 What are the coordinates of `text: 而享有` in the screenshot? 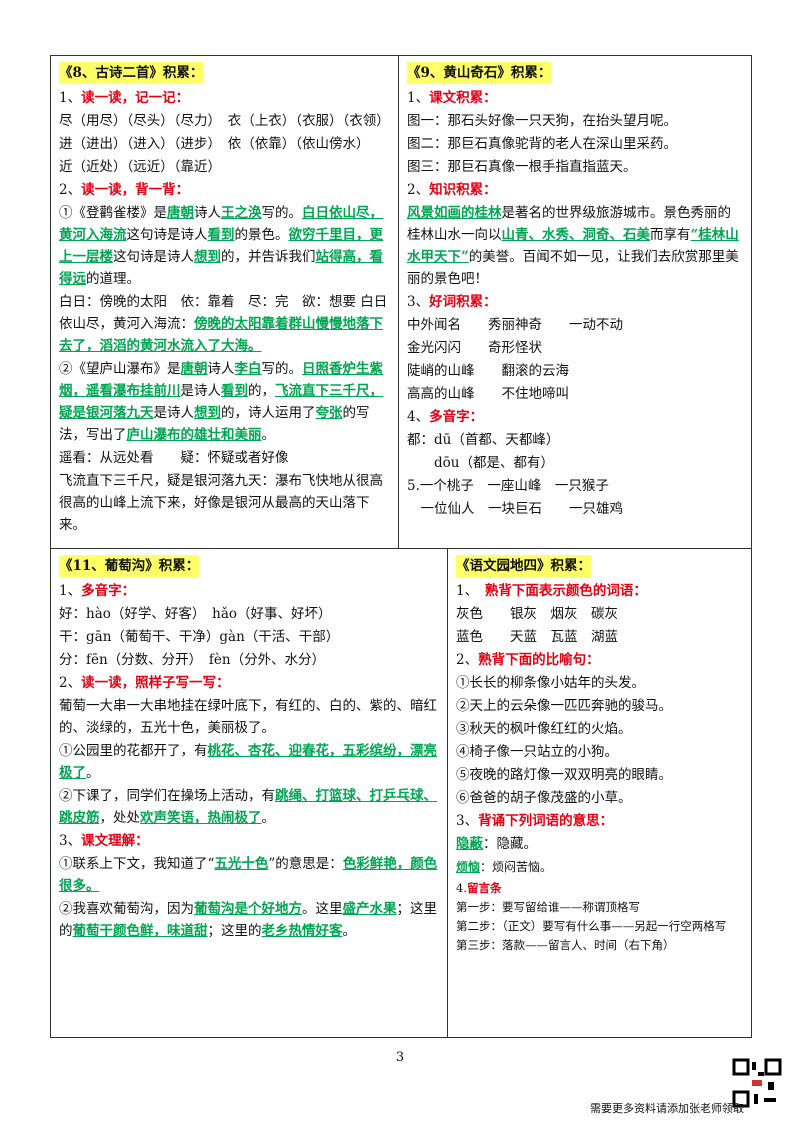 It's located at (670, 235).